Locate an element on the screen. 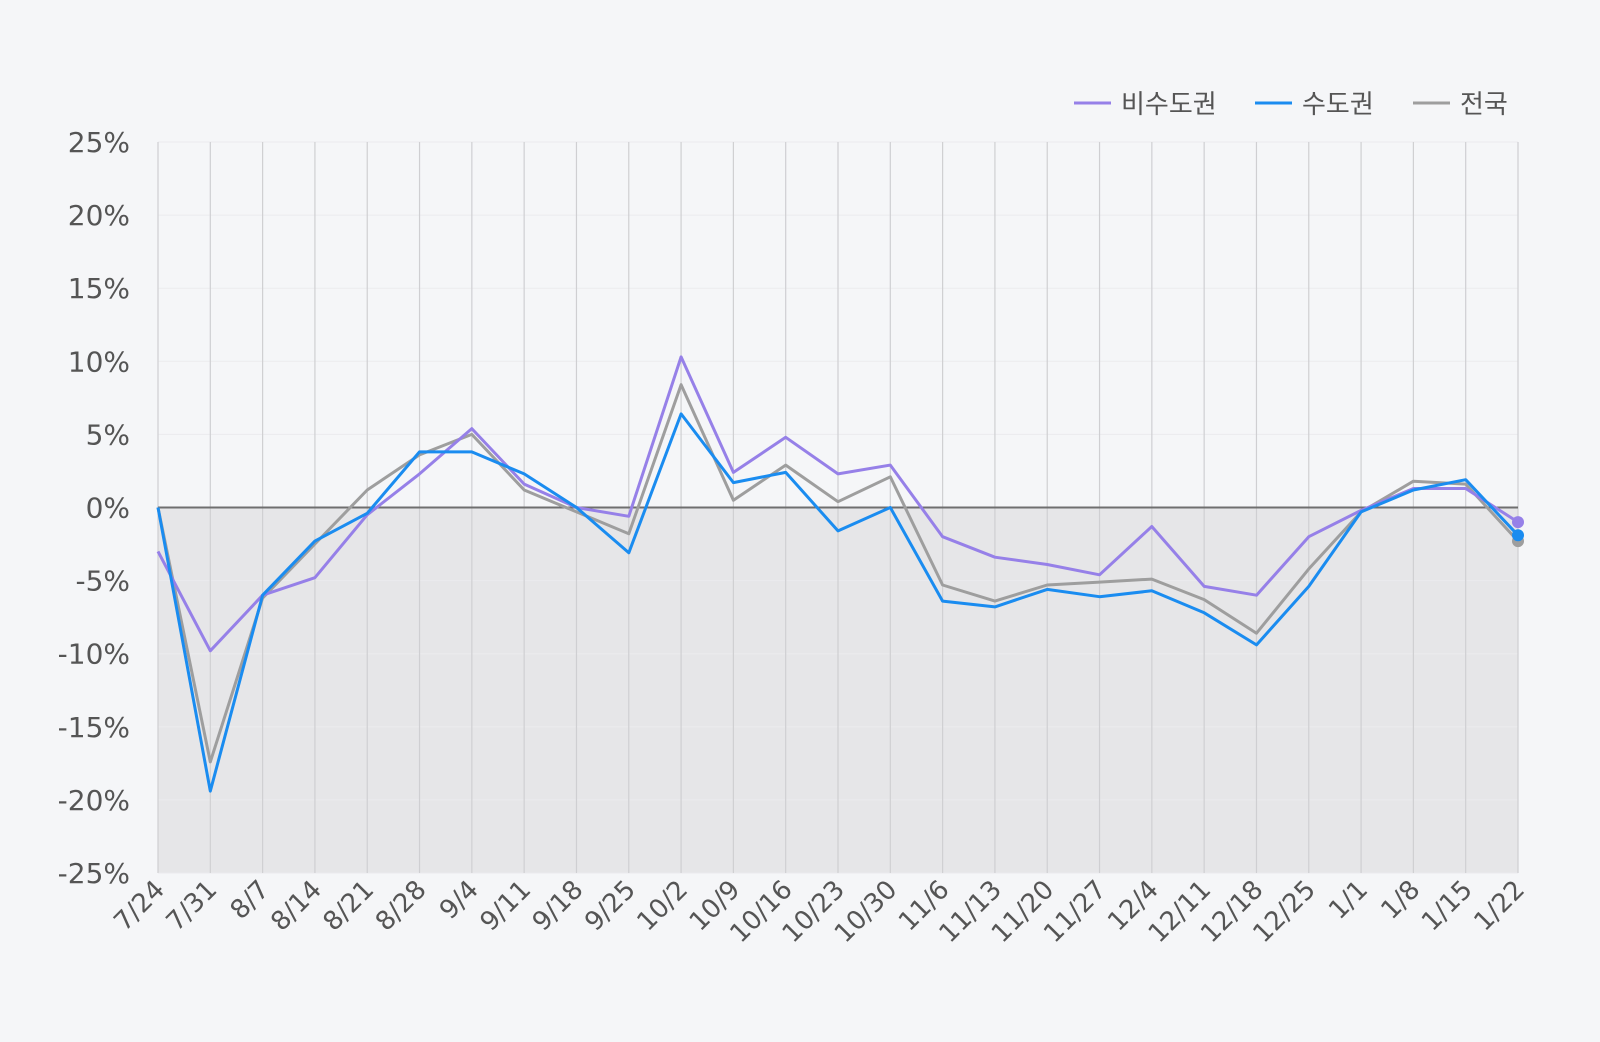 Image resolution: width=1600 pixels, height=1042 pixels. x-tick-label: 9/25 is located at coordinates (610, 906).